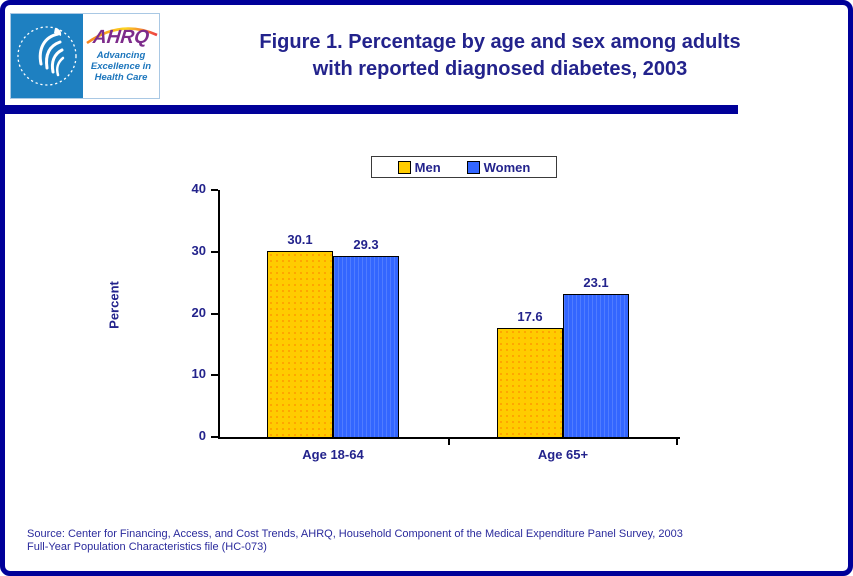 This screenshot has width=853, height=576. Describe the element at coordinates (500, 69) in the screenshot. I see `figure-title-line-2: with reported diagnosed diabetes, 2003` at that location.